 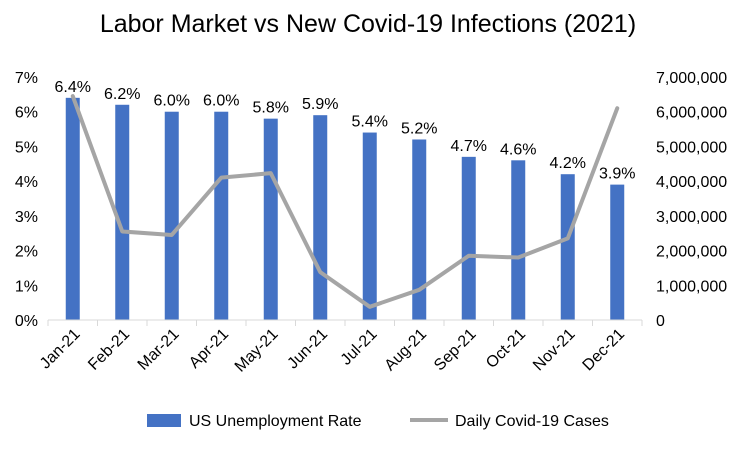 I want to click on right-axis-tick-label: 0, so click(x=660, y=321).